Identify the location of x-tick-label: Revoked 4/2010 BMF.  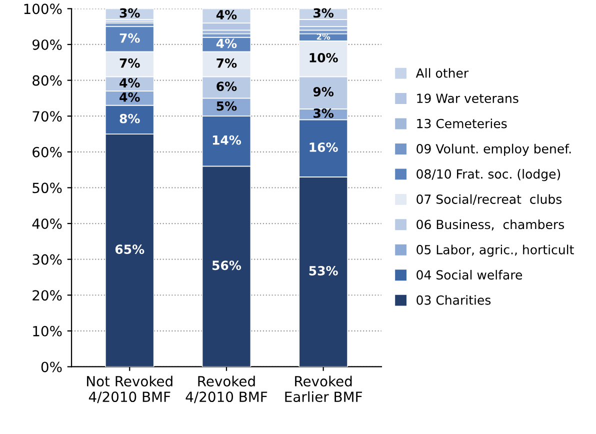
(227, 390).